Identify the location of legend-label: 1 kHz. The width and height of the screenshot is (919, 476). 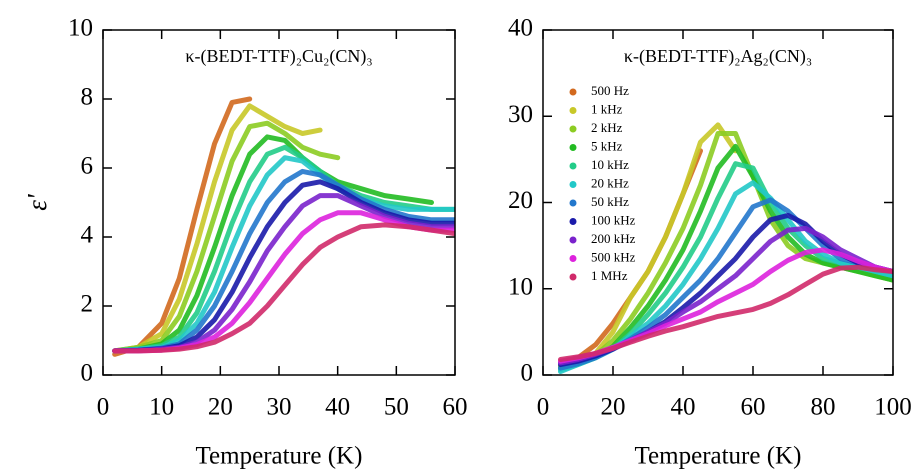
(607, 108).